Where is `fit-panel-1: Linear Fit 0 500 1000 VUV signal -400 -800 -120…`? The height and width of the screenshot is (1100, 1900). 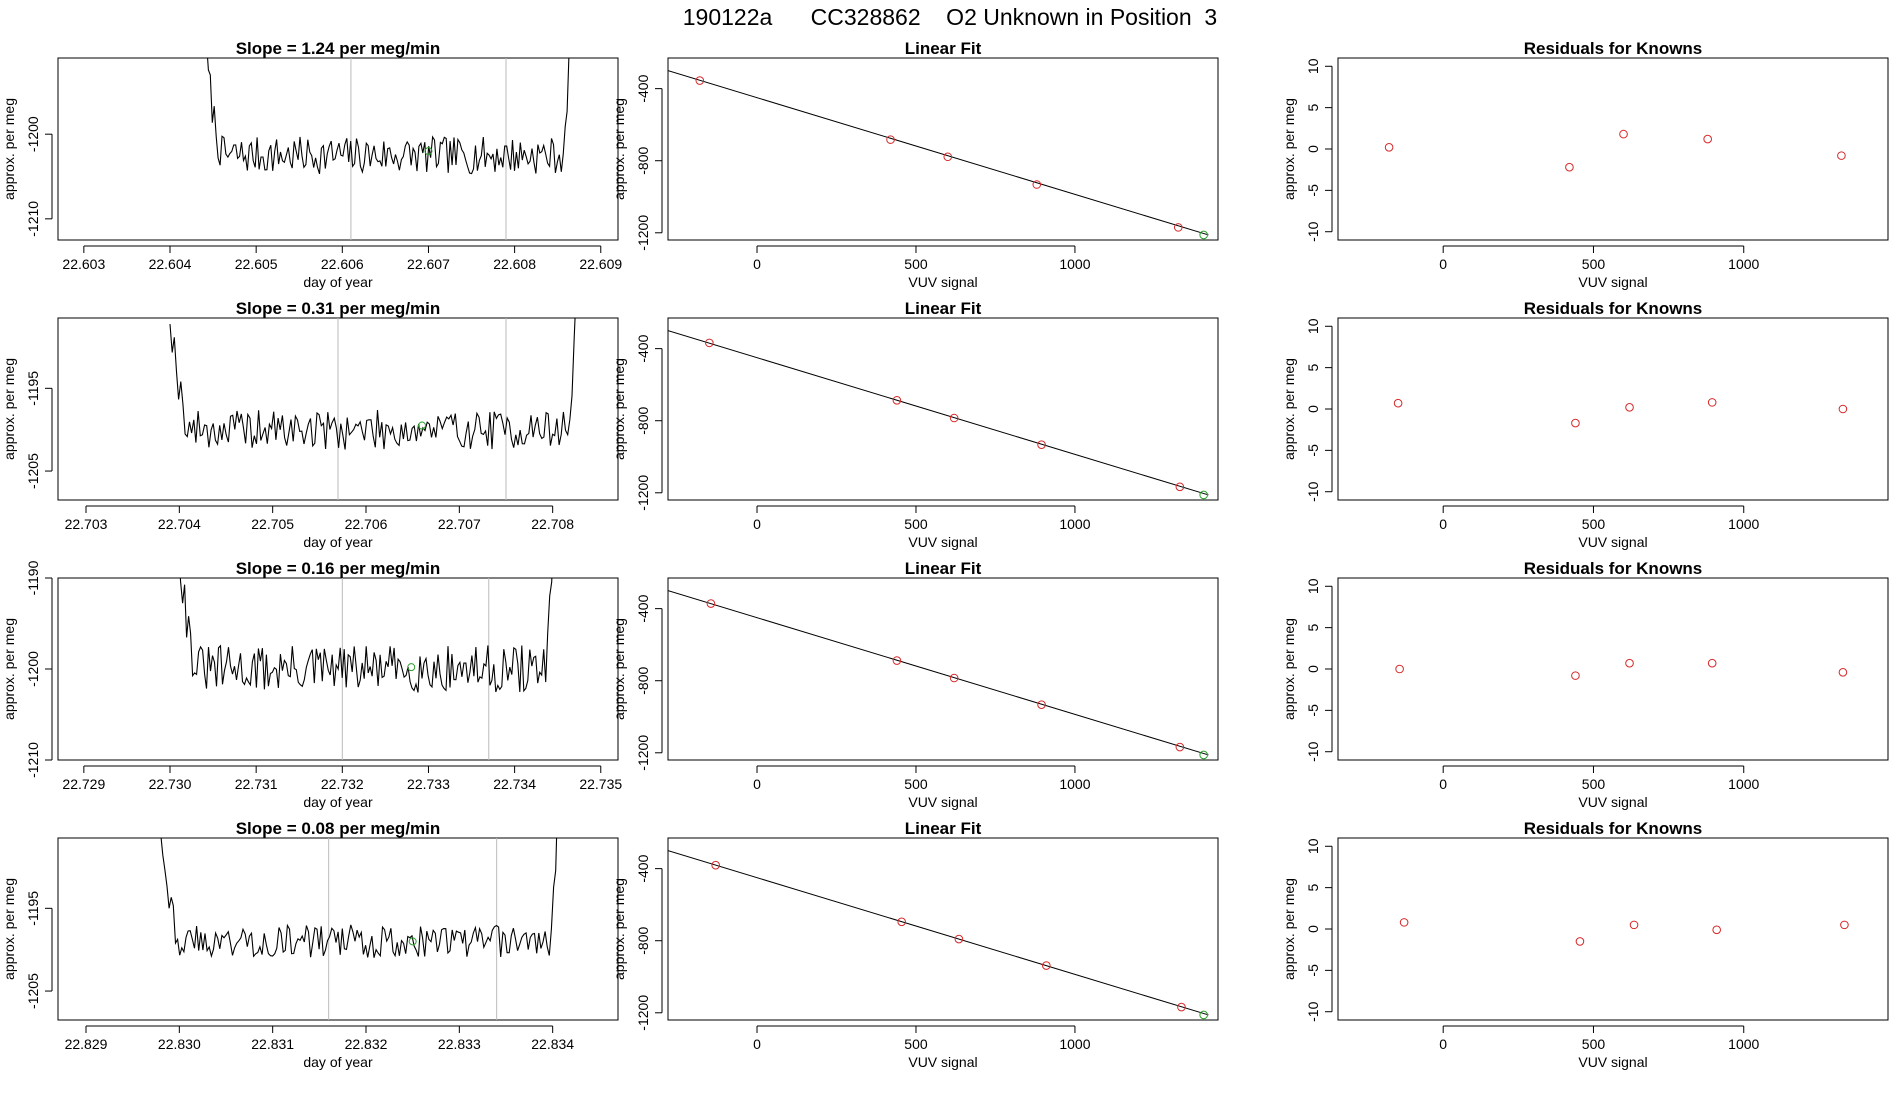 fit-panel-1: Linear Fit 0 500 1000 VUV signal -400 -800 -120… is located at coordinates (915, 164).